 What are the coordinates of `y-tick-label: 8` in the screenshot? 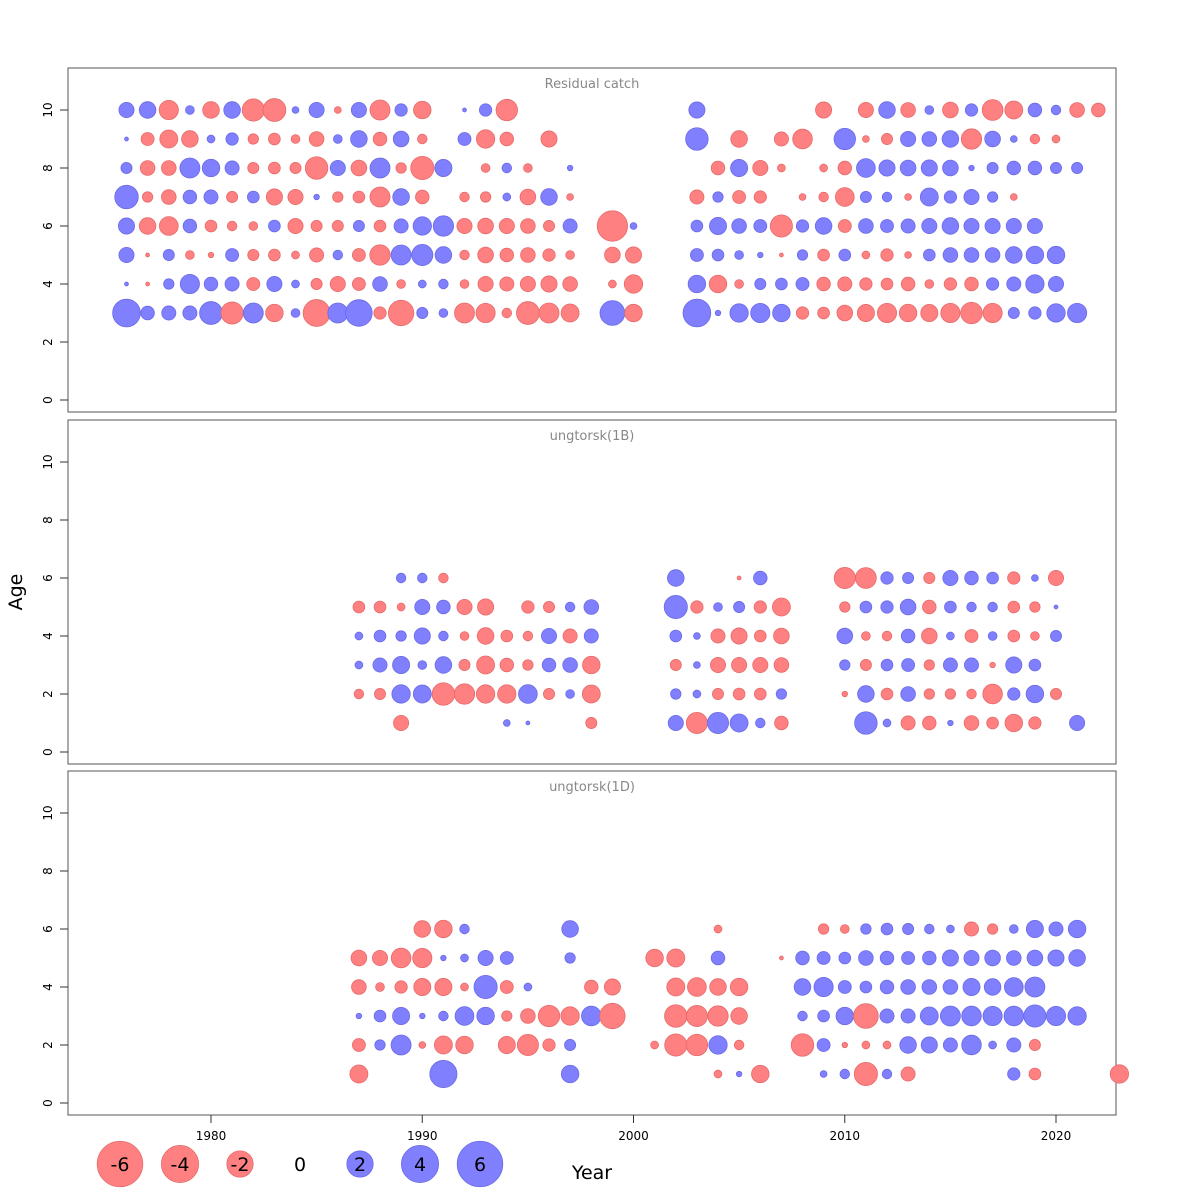 It's located at (48, 168).